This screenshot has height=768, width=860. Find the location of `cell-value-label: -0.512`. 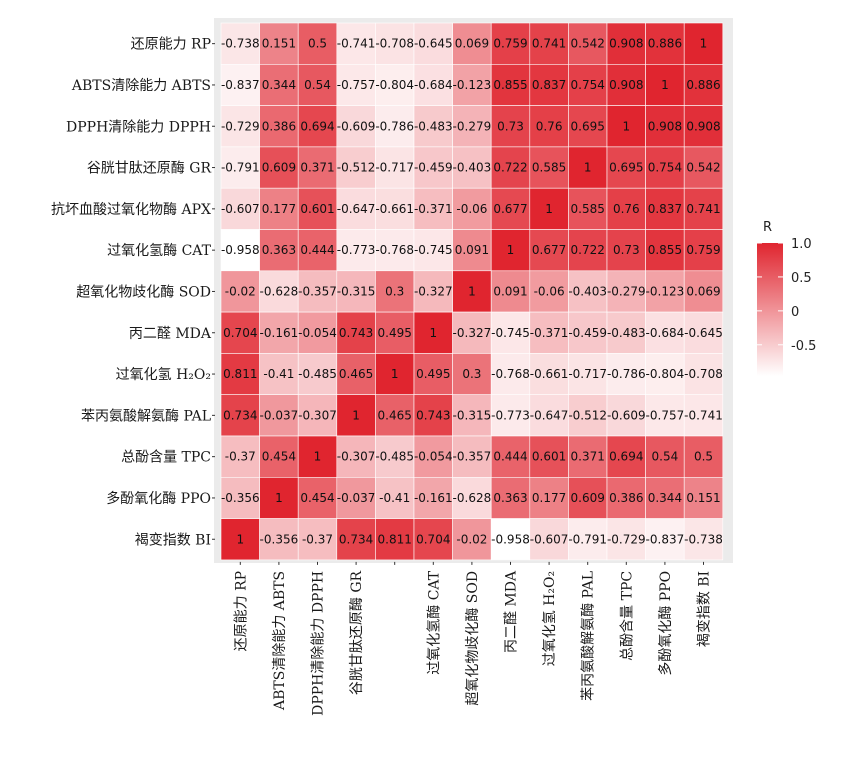

cell-value-label: -0.512 is located at coordinates (587, 415).